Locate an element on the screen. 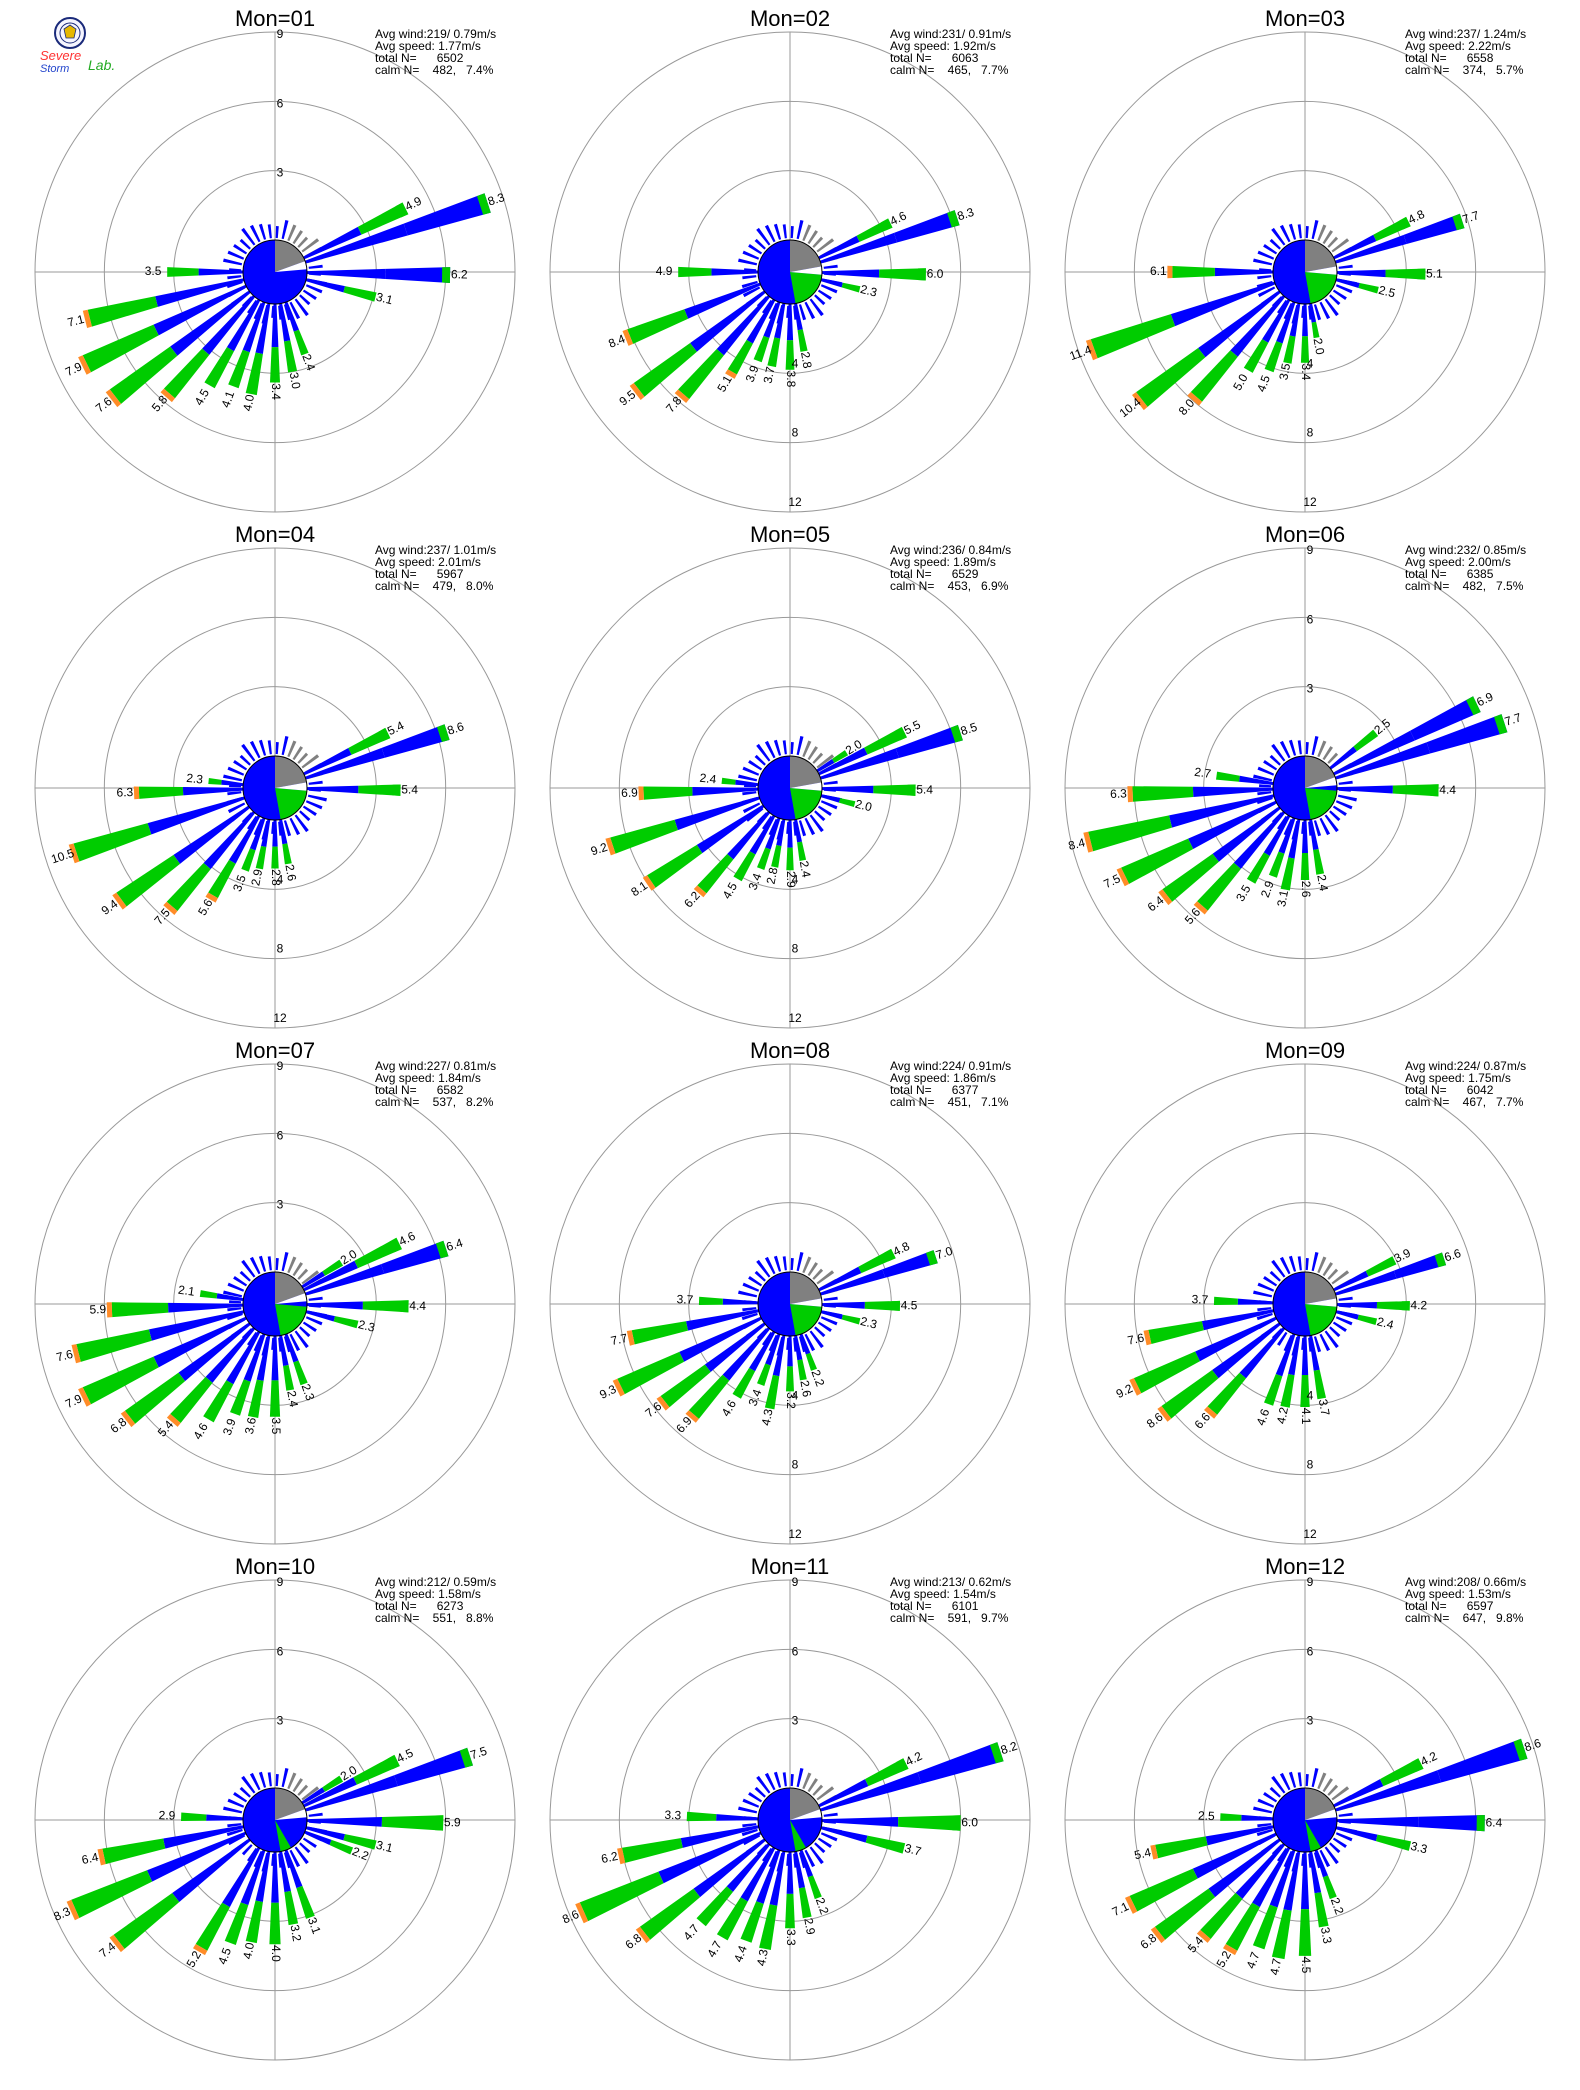 The image size is (1580, 2090). petal-value-label: 2.9 is located at coordinates (256, 877).